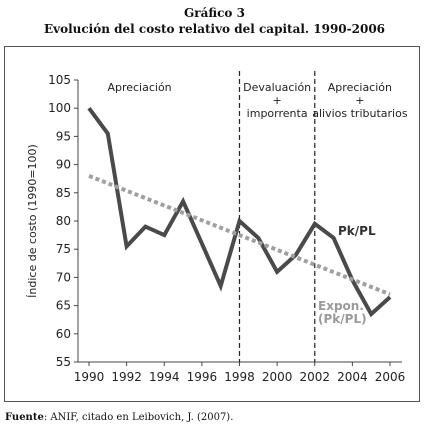  Describe the element at coordinates (63, 249) in the screenshot. I see `y-tick-label: 75` at that location.